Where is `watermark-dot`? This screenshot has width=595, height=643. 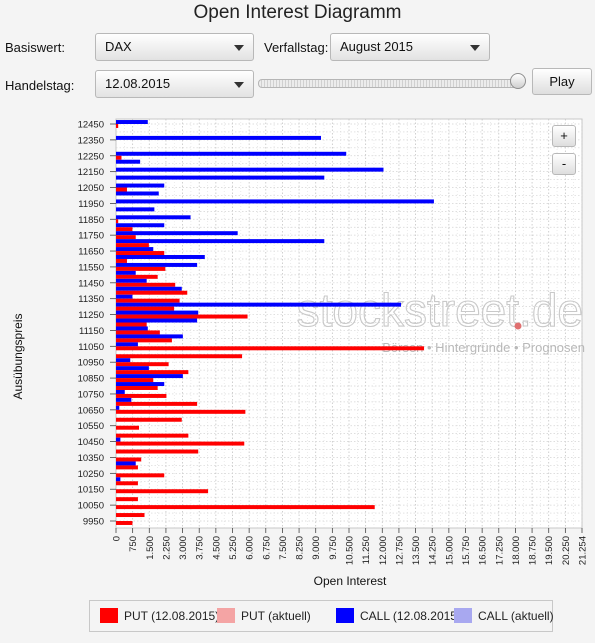 watermark-dot is located at coordinates (518, 326).